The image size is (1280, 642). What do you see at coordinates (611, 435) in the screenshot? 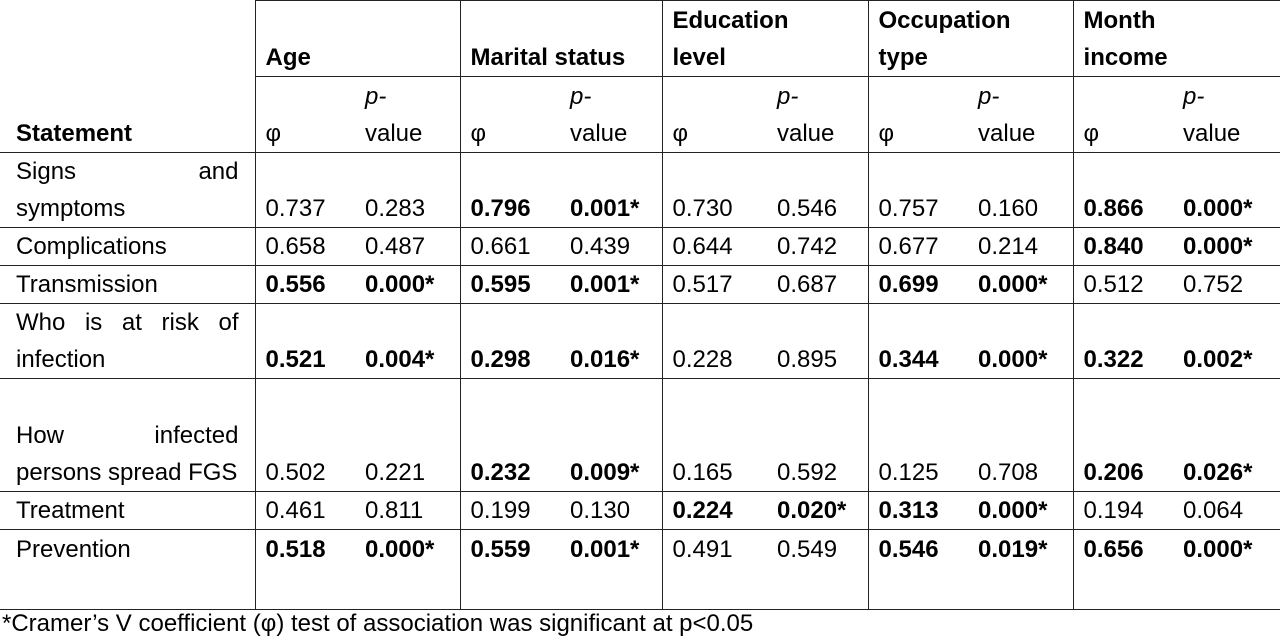
I see `p-value: 0.009*` at bounding box center [611, 435].